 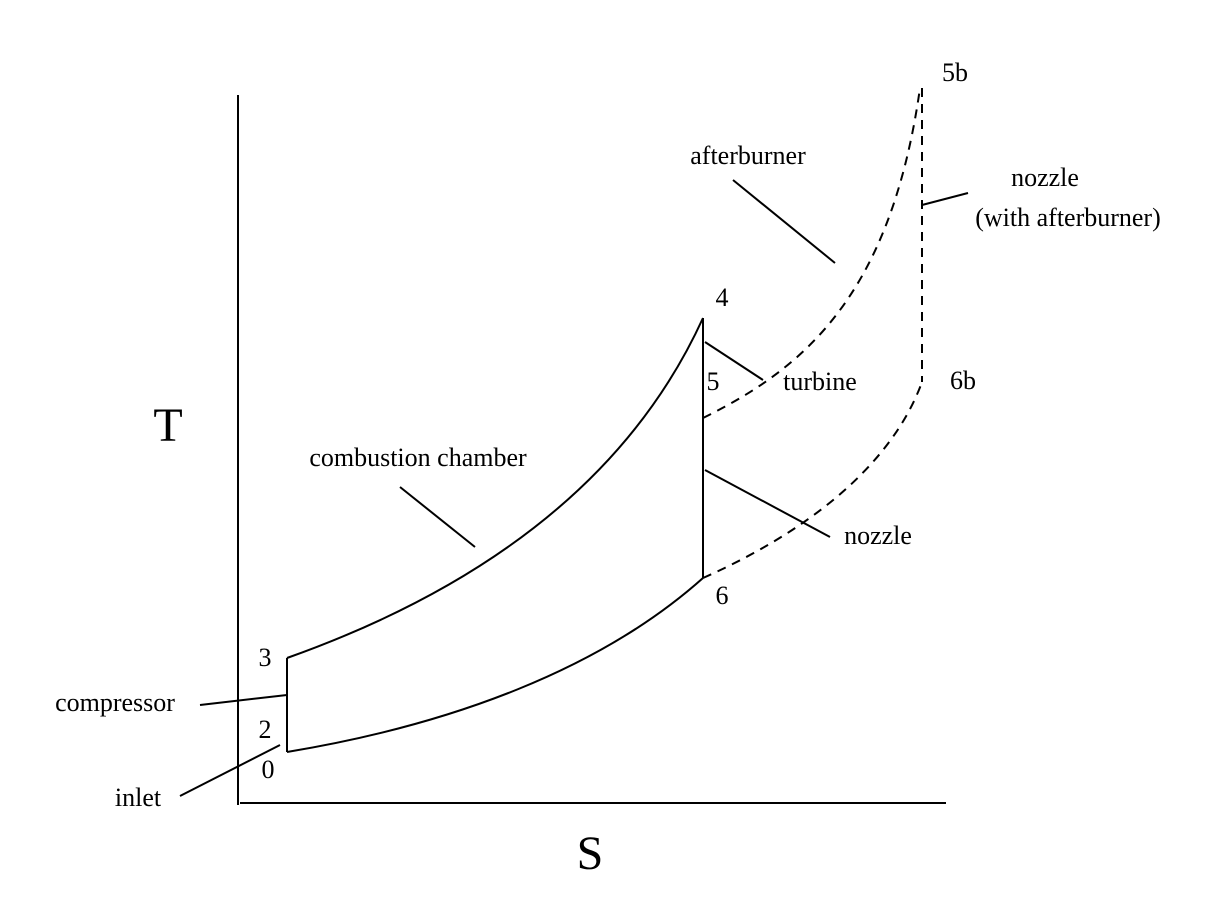 I want to click on annotation: combustion chamber, so click(x=418, y=457).